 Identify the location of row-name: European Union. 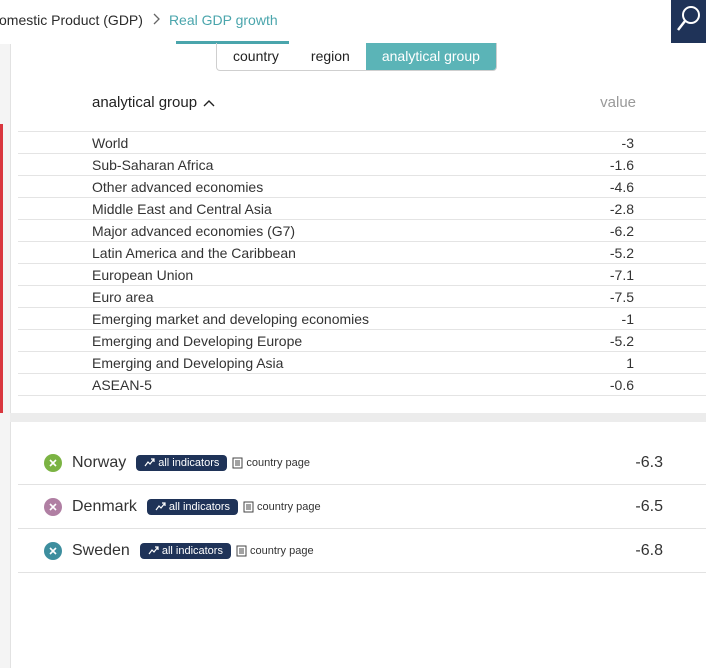
(143, 274).